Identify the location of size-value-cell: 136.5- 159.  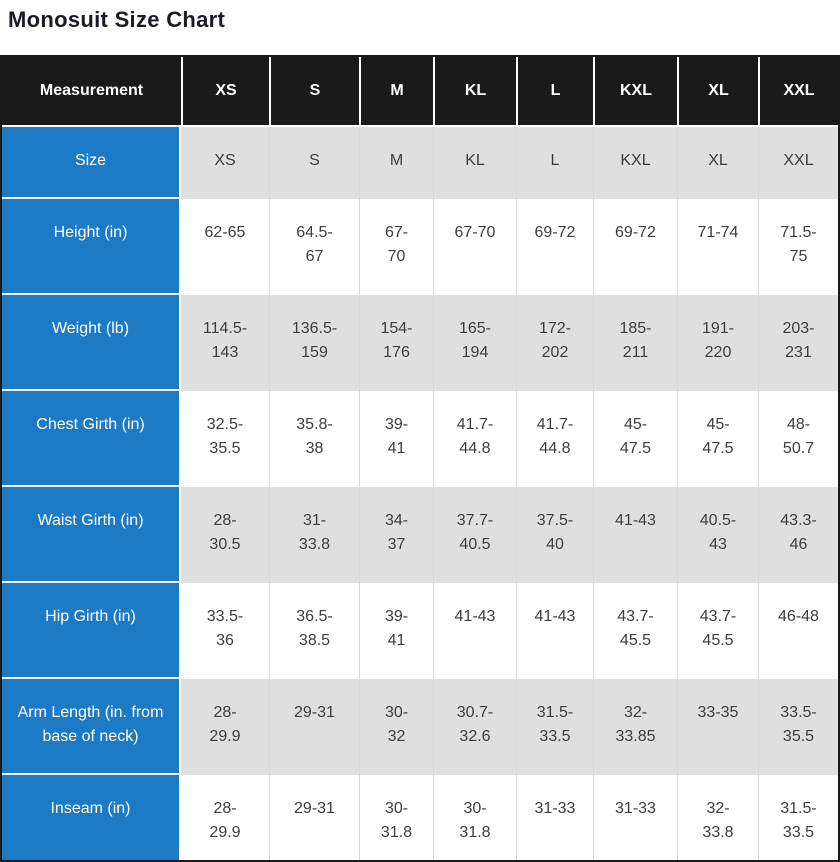
(314, 343).